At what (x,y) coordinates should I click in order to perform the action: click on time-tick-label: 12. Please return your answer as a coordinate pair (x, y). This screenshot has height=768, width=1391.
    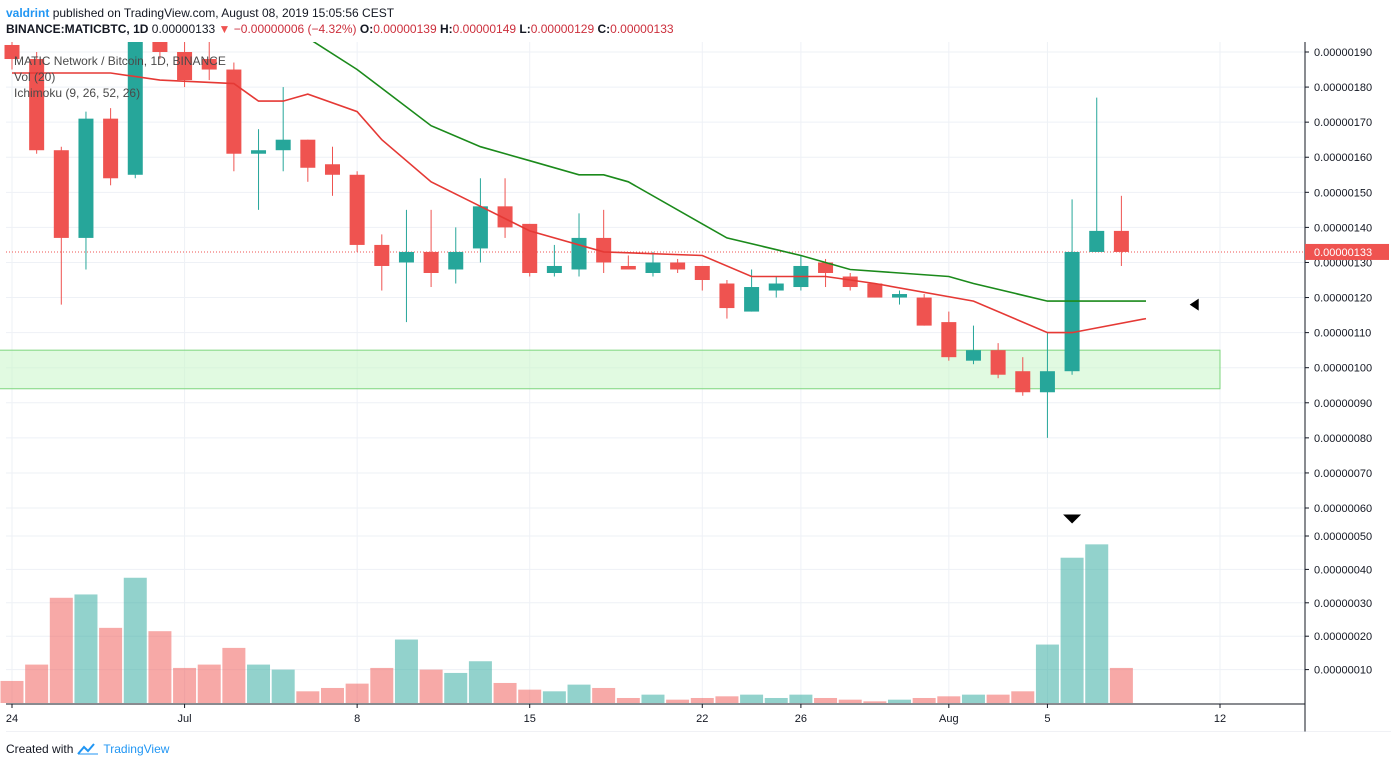
    Looking at the image, I should click on (1220, 719).